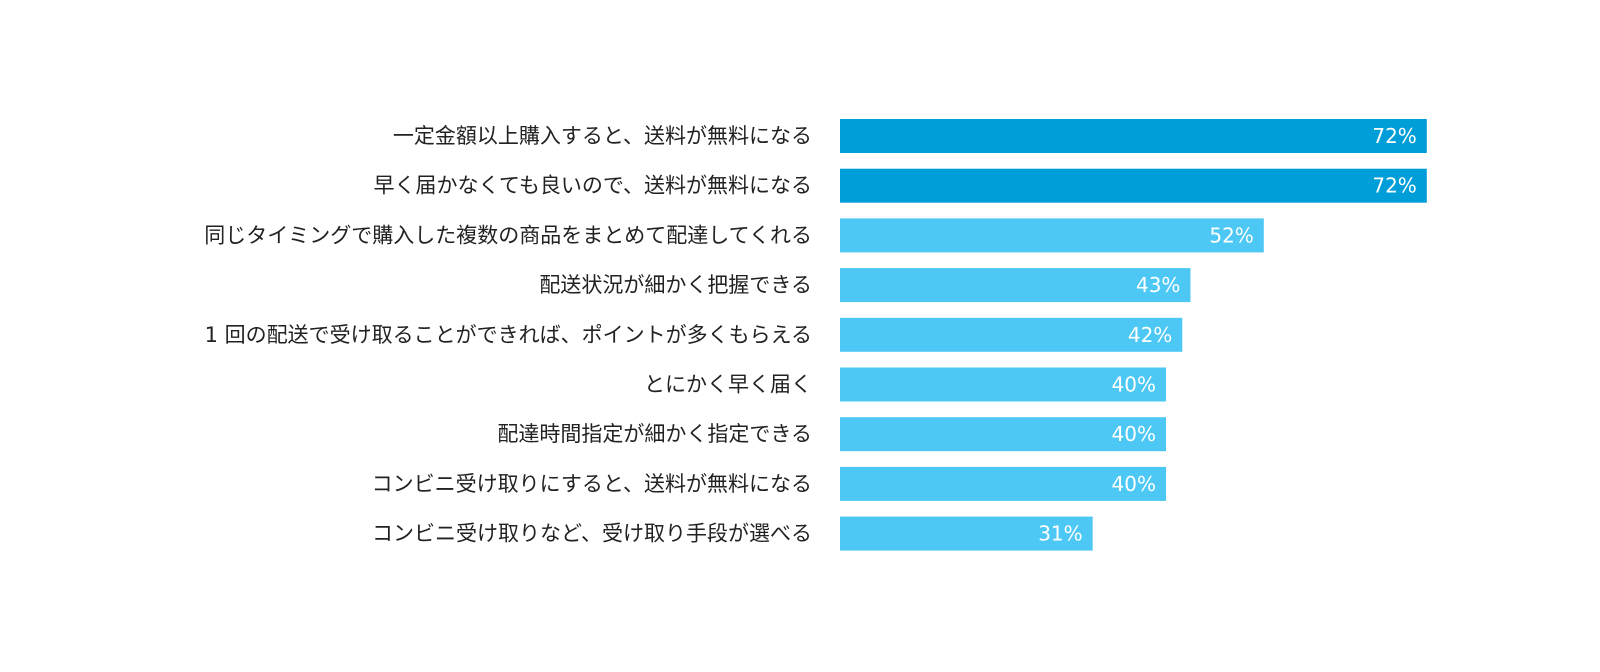  What do you see at coordinates (602, 136) in the screenshot?
I see `category-label-1: 一定金額以上購入すると、送料が無料になる` at bounding box center [602, 136].